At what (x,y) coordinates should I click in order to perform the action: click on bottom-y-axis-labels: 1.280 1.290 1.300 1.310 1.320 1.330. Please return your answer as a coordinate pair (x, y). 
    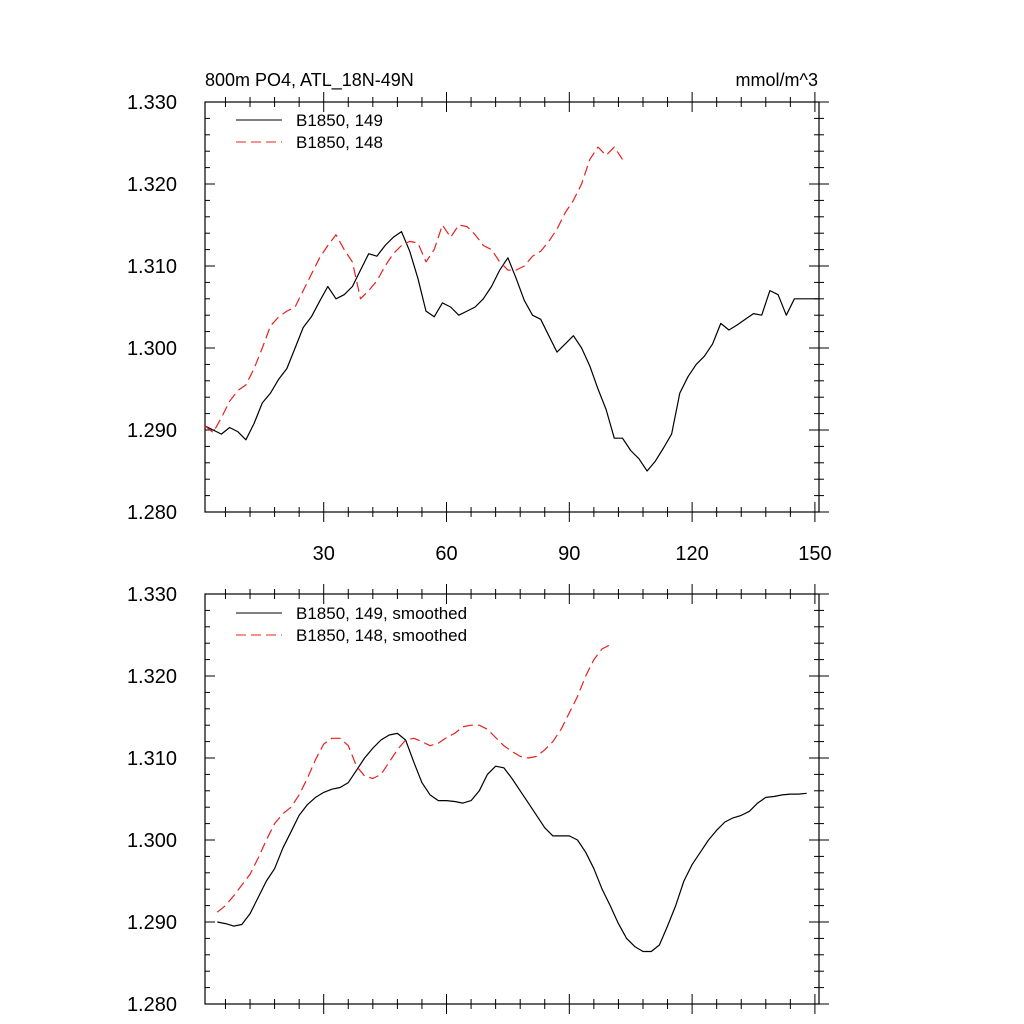
    Looking at the image, I should click on (152, 800).